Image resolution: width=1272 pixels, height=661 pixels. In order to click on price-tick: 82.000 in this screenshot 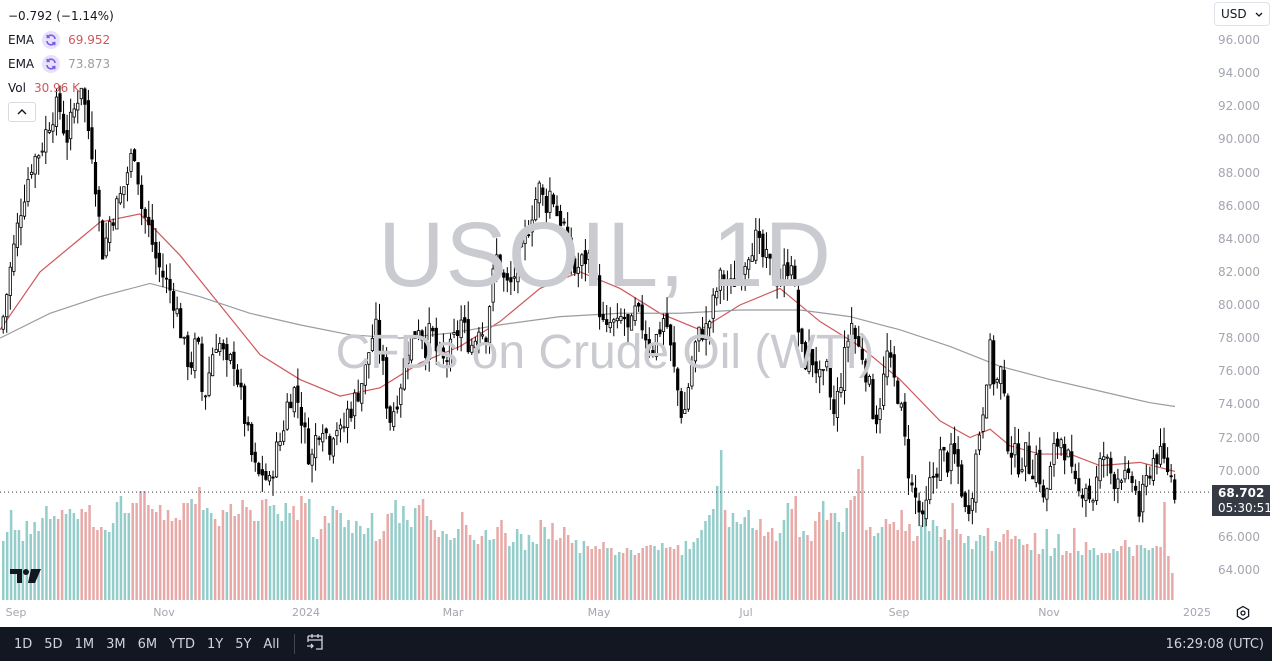, I will do `click(1239, 271)`.